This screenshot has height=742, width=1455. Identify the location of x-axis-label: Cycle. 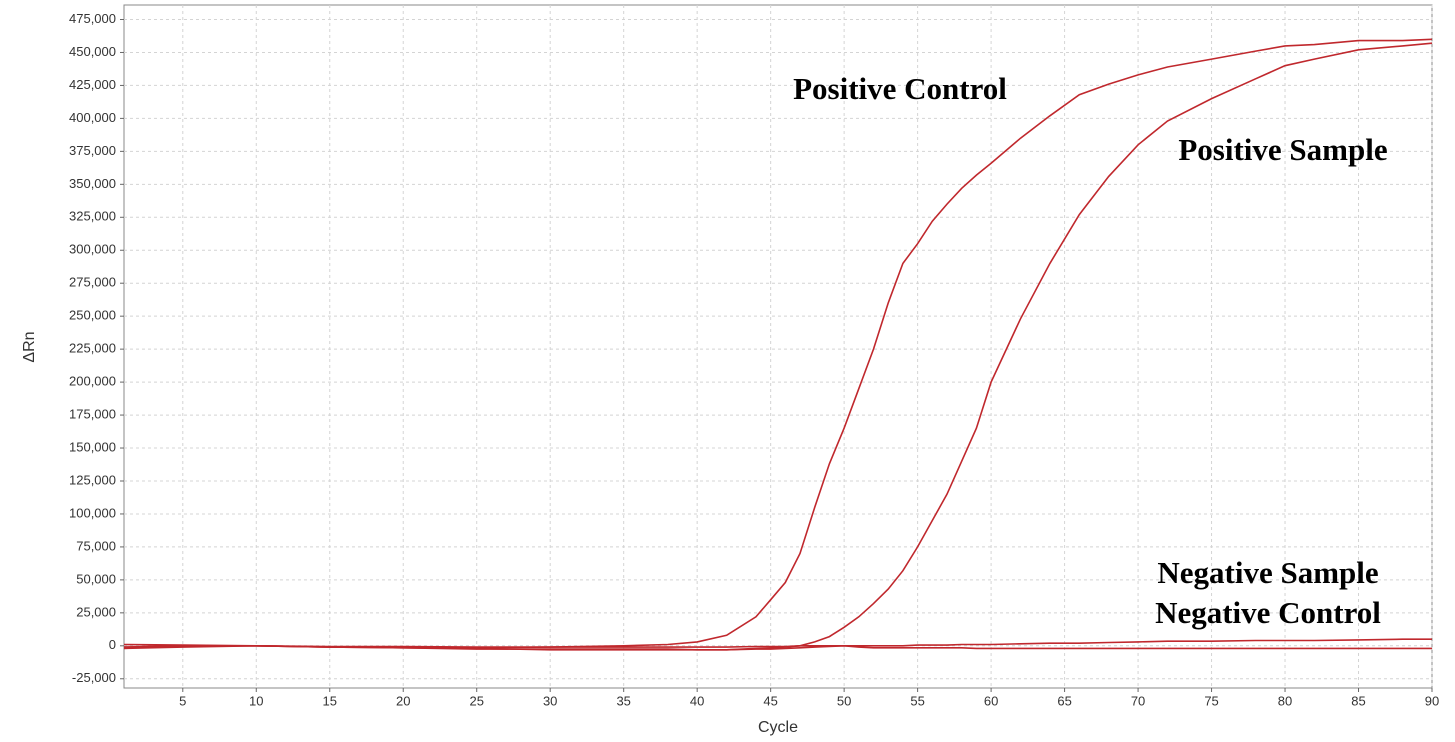
(778, 727).